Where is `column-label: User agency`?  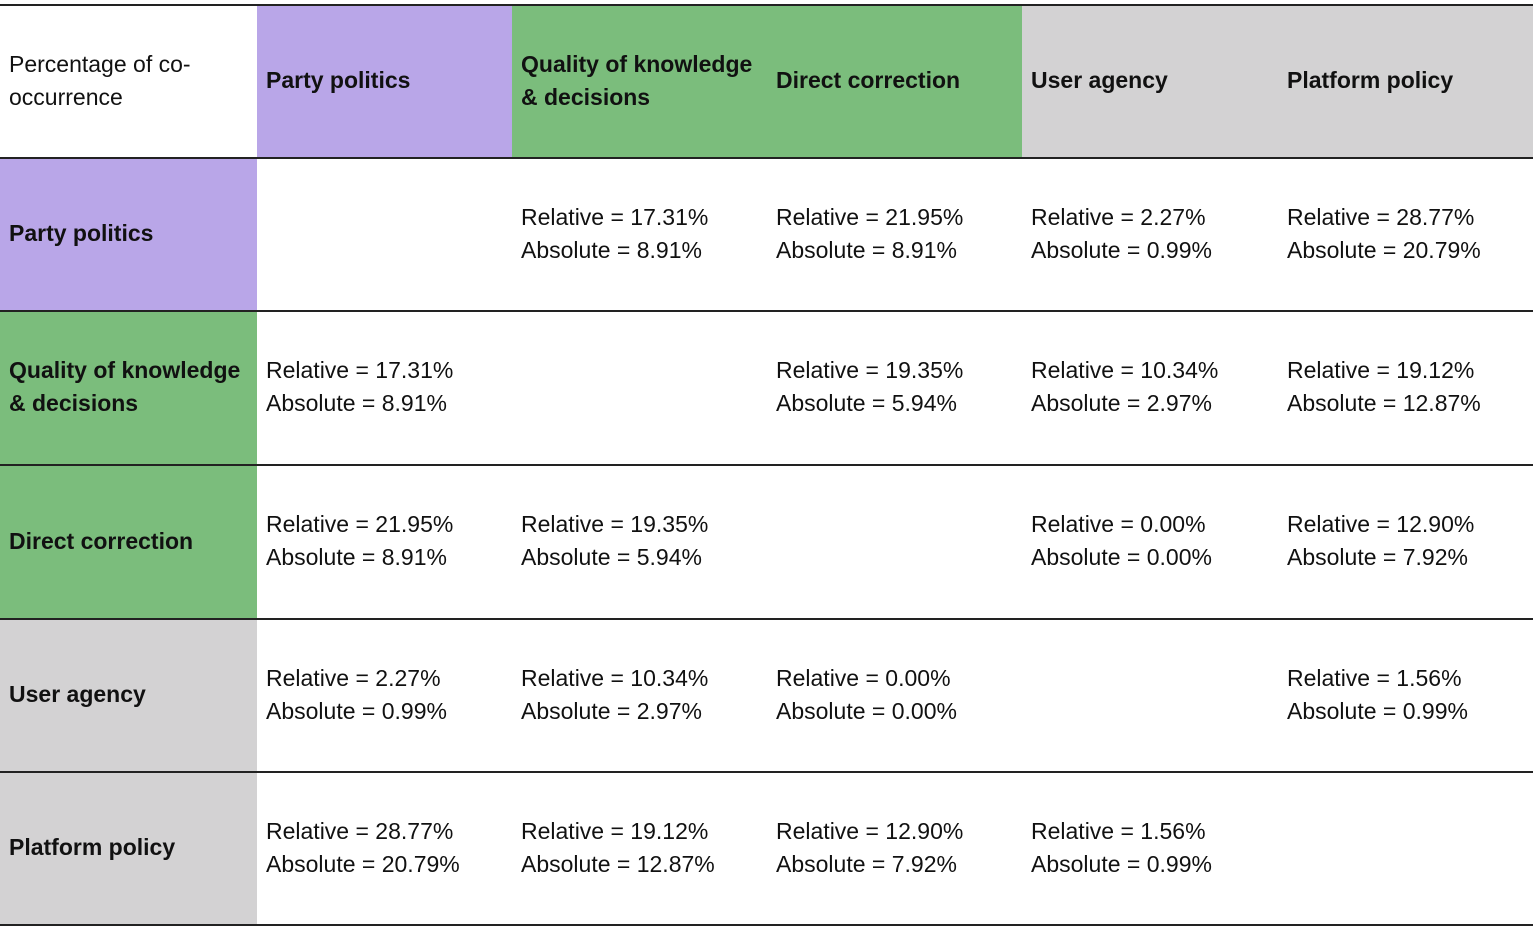
column-label: User agency is located at coordinates (1099, 80).